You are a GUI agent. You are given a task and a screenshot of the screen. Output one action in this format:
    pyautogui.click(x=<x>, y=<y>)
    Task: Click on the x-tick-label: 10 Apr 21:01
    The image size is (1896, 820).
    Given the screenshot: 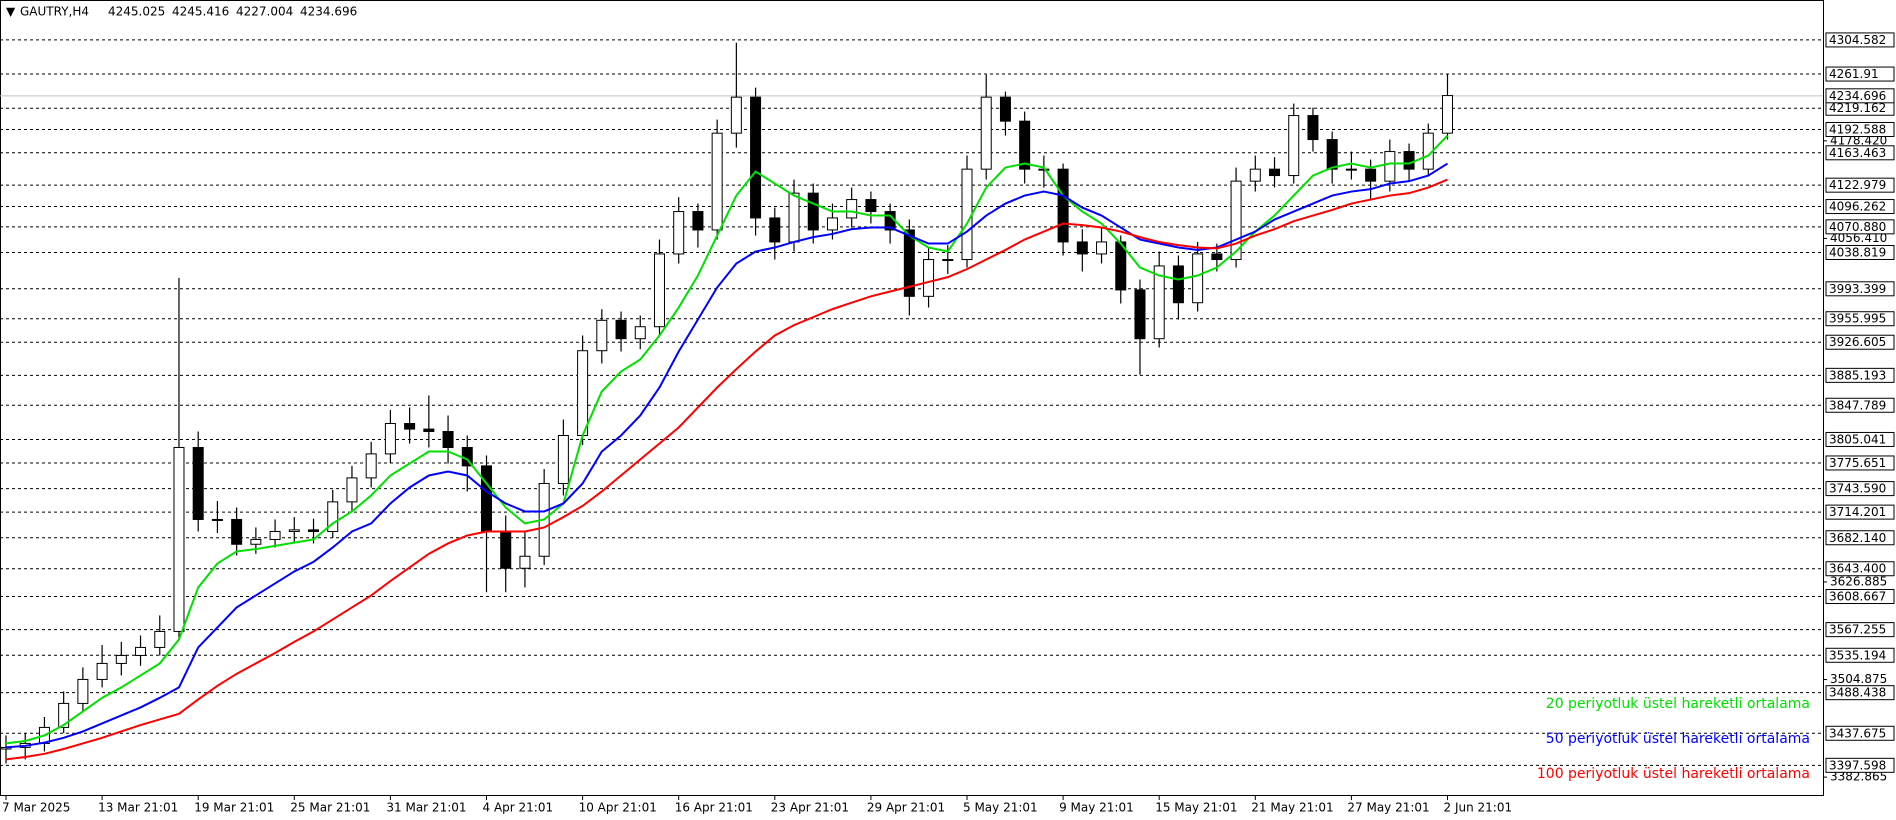 What is the action you would take?
    pyautogui.click(x=618, y=808)
    